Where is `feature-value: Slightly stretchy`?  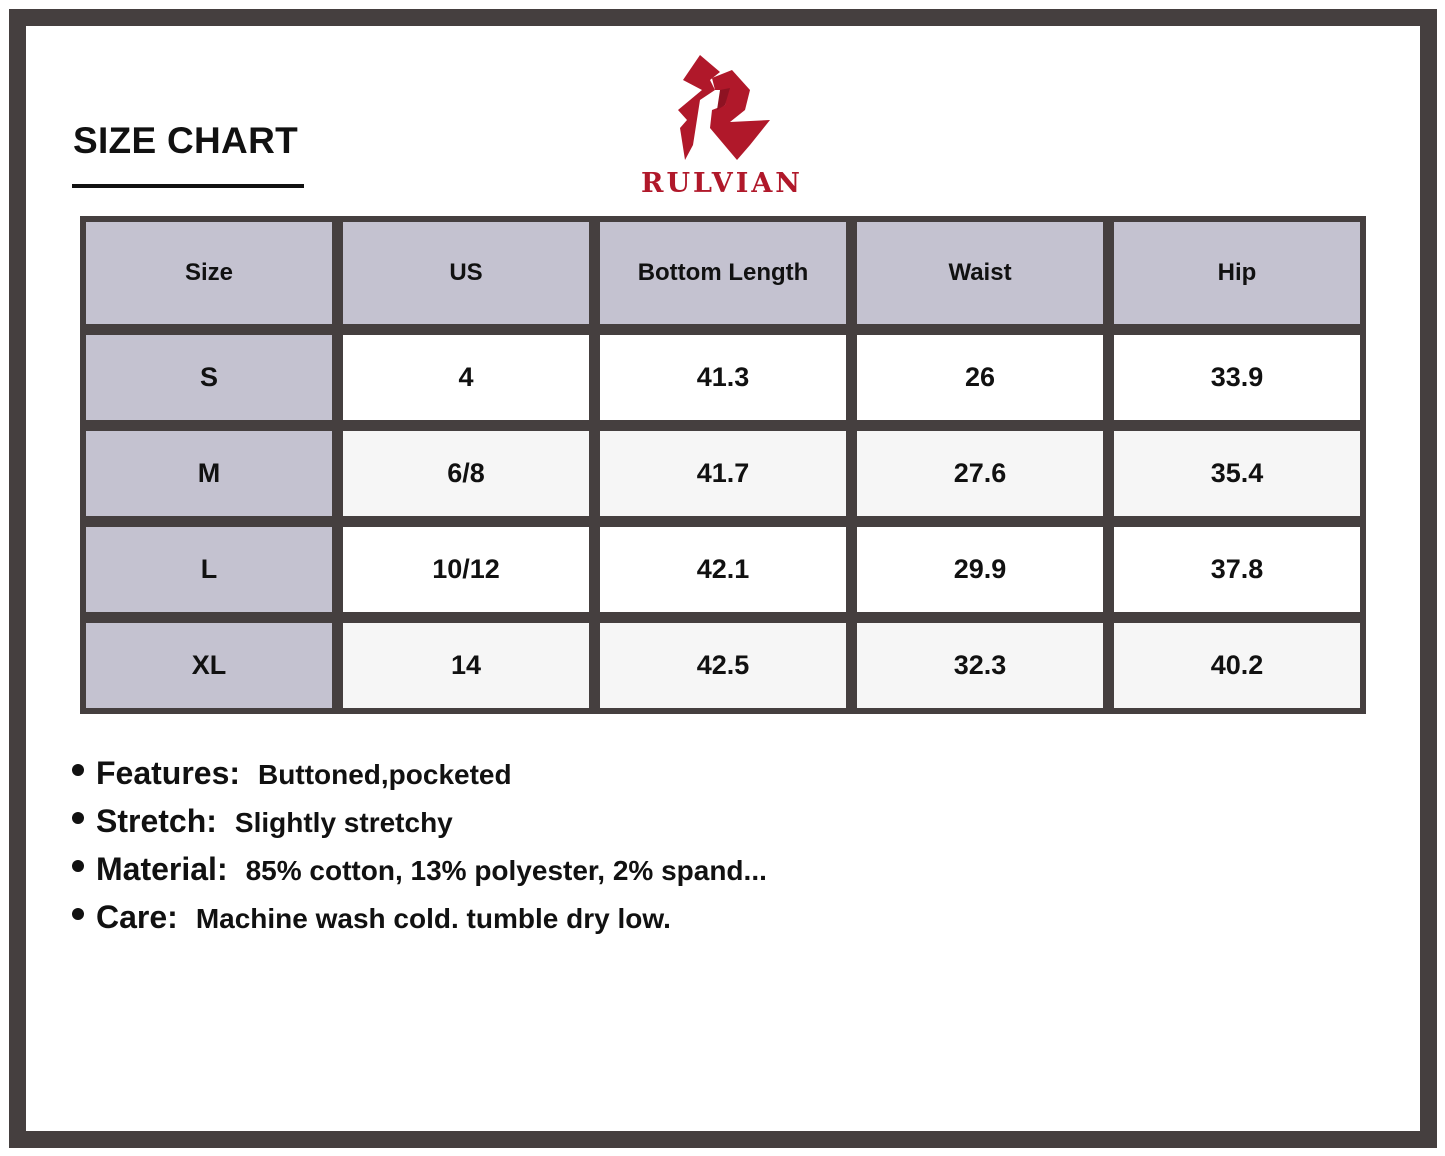 feature-value: Slightly stretchy is located at coordinates (343, 822).